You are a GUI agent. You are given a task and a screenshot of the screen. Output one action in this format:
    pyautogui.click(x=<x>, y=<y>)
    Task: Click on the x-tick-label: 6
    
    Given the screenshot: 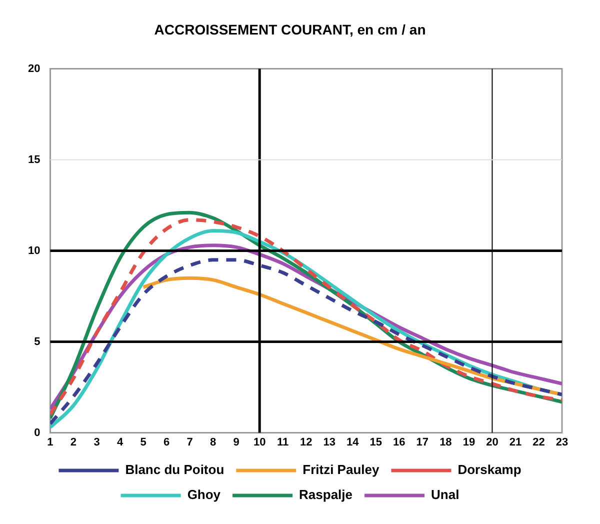 What is the action you would take?
    pyautogui.click(x=166, y=442)
    